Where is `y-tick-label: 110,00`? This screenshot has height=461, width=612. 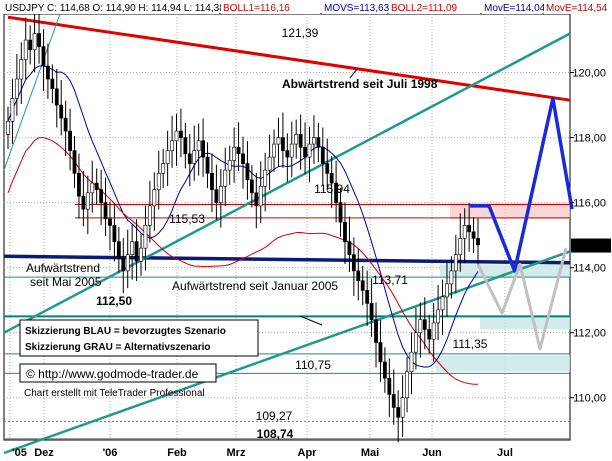
y-tick-label: 110,00 is located at coordinates (589, 399).